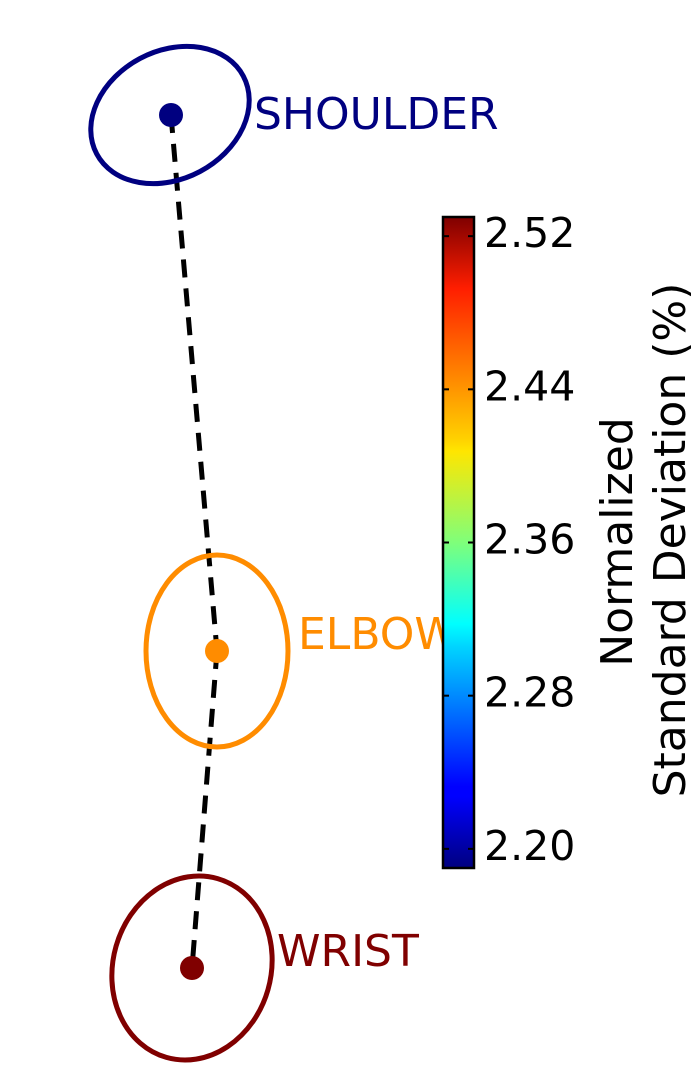  I want to click on connection-elbow-wrist, so click(204, 809).